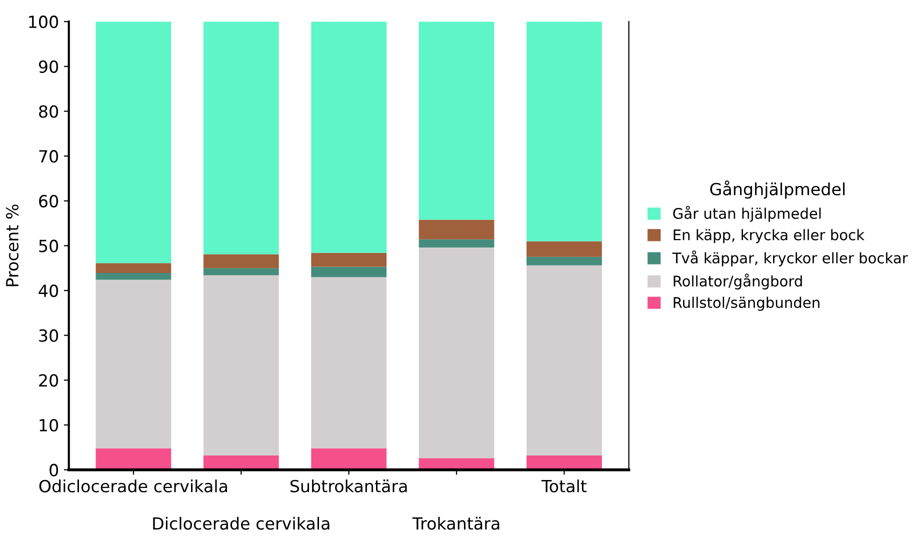  I want to click on y-tick-label: 50, so click(48, 246).